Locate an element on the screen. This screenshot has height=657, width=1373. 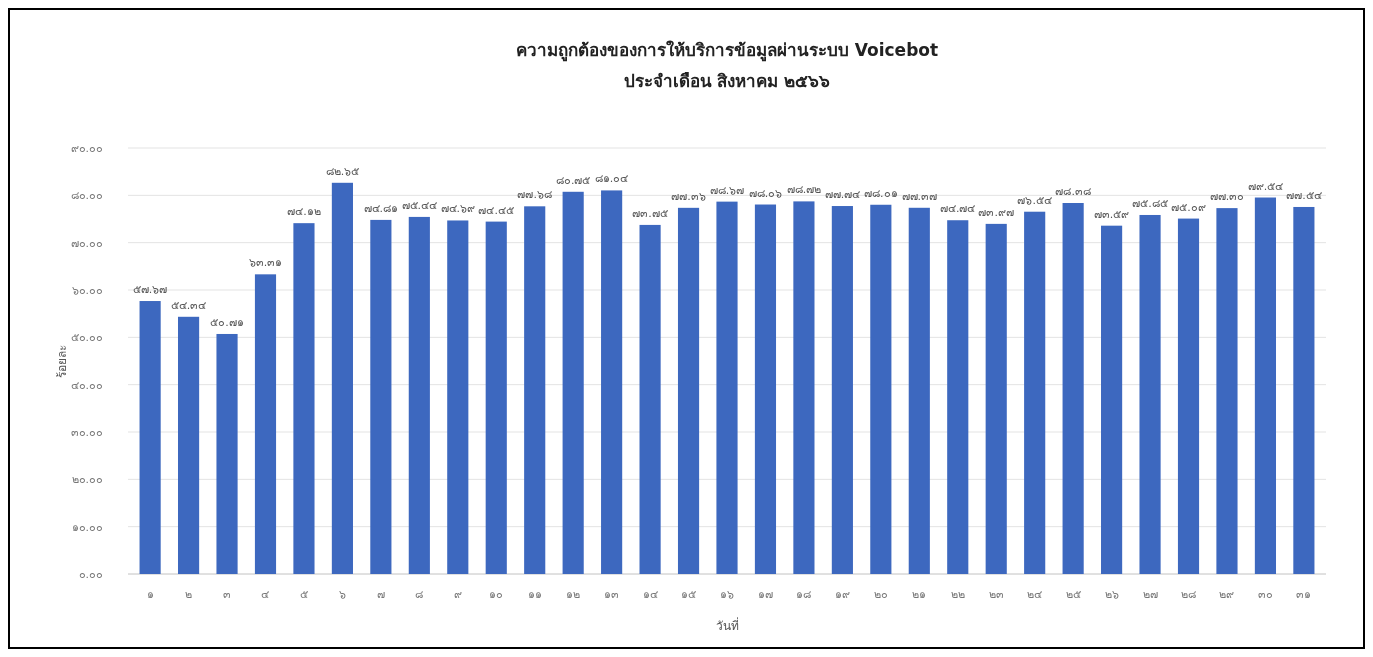
x-tick-label: ๑๖ is located at coordinates (727, 594).